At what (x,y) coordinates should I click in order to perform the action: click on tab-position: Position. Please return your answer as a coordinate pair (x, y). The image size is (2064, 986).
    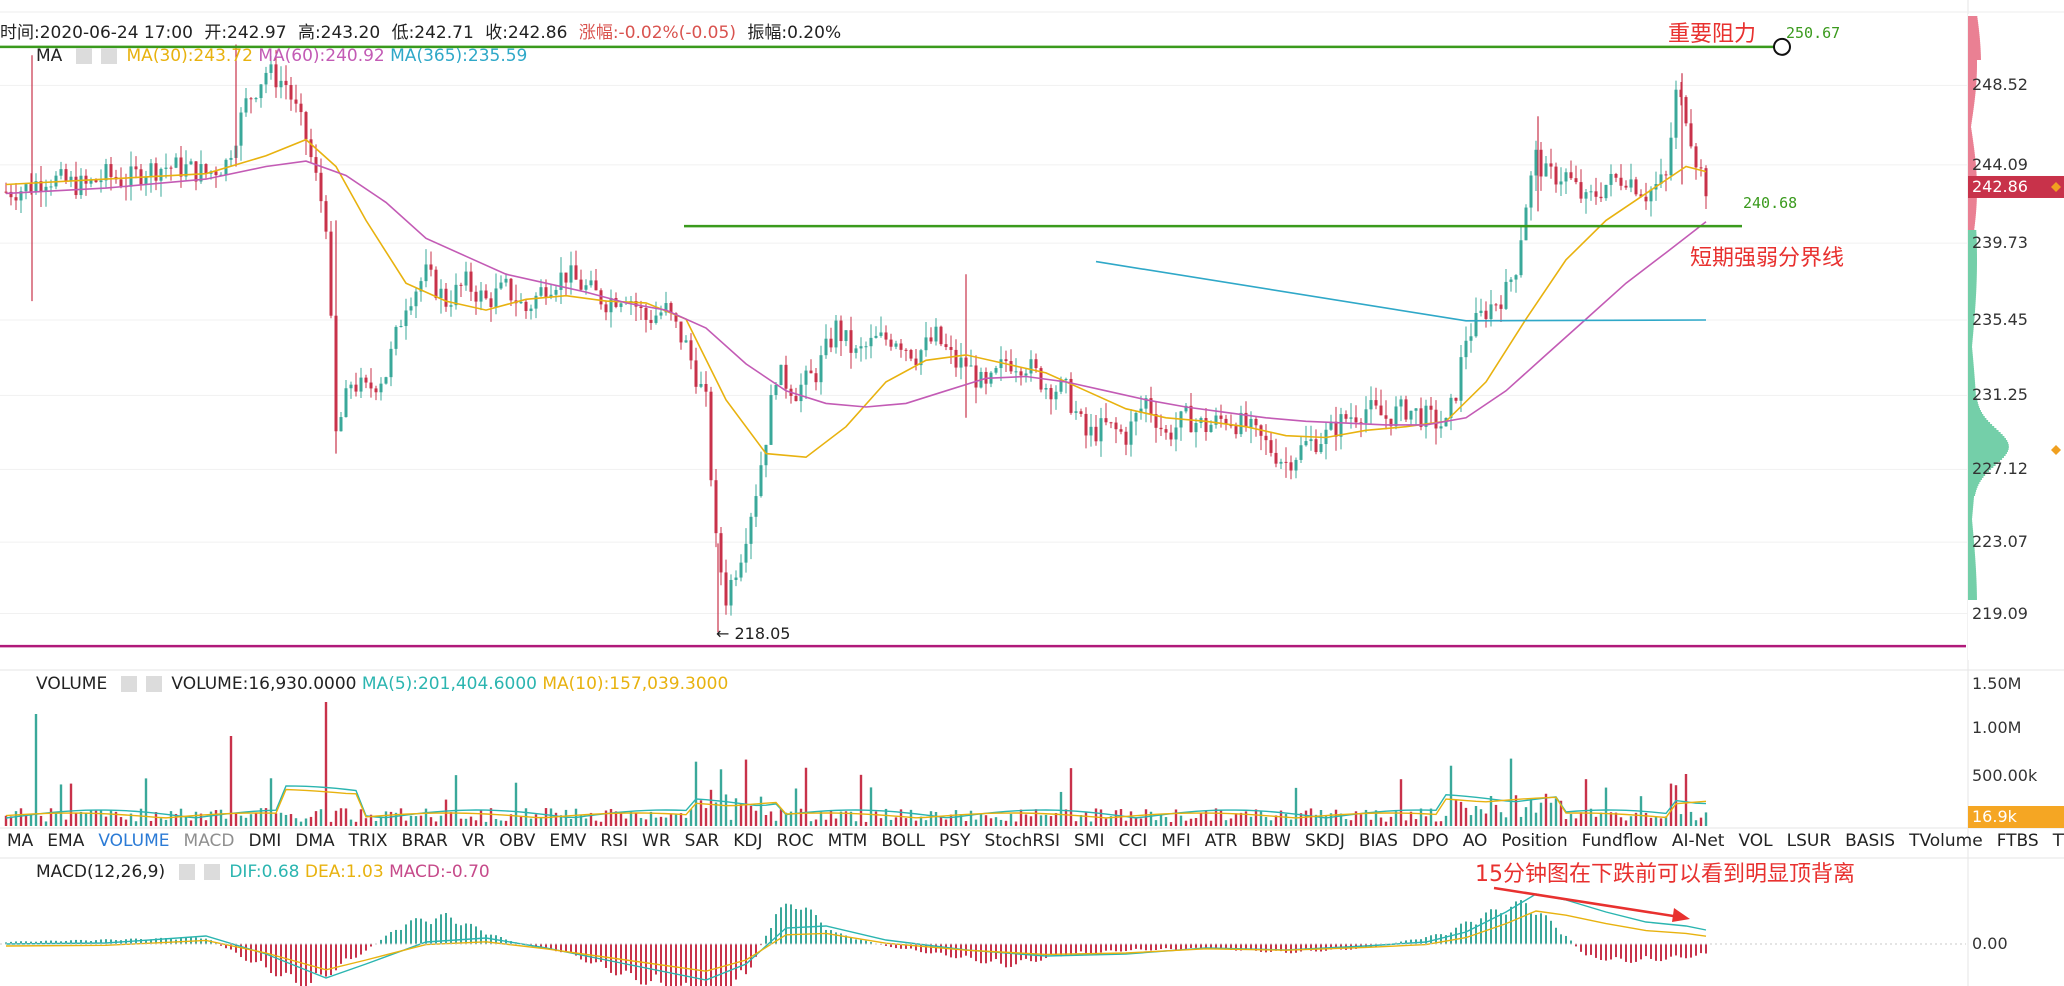
    Looking at the image, I should click on (1534, 841).